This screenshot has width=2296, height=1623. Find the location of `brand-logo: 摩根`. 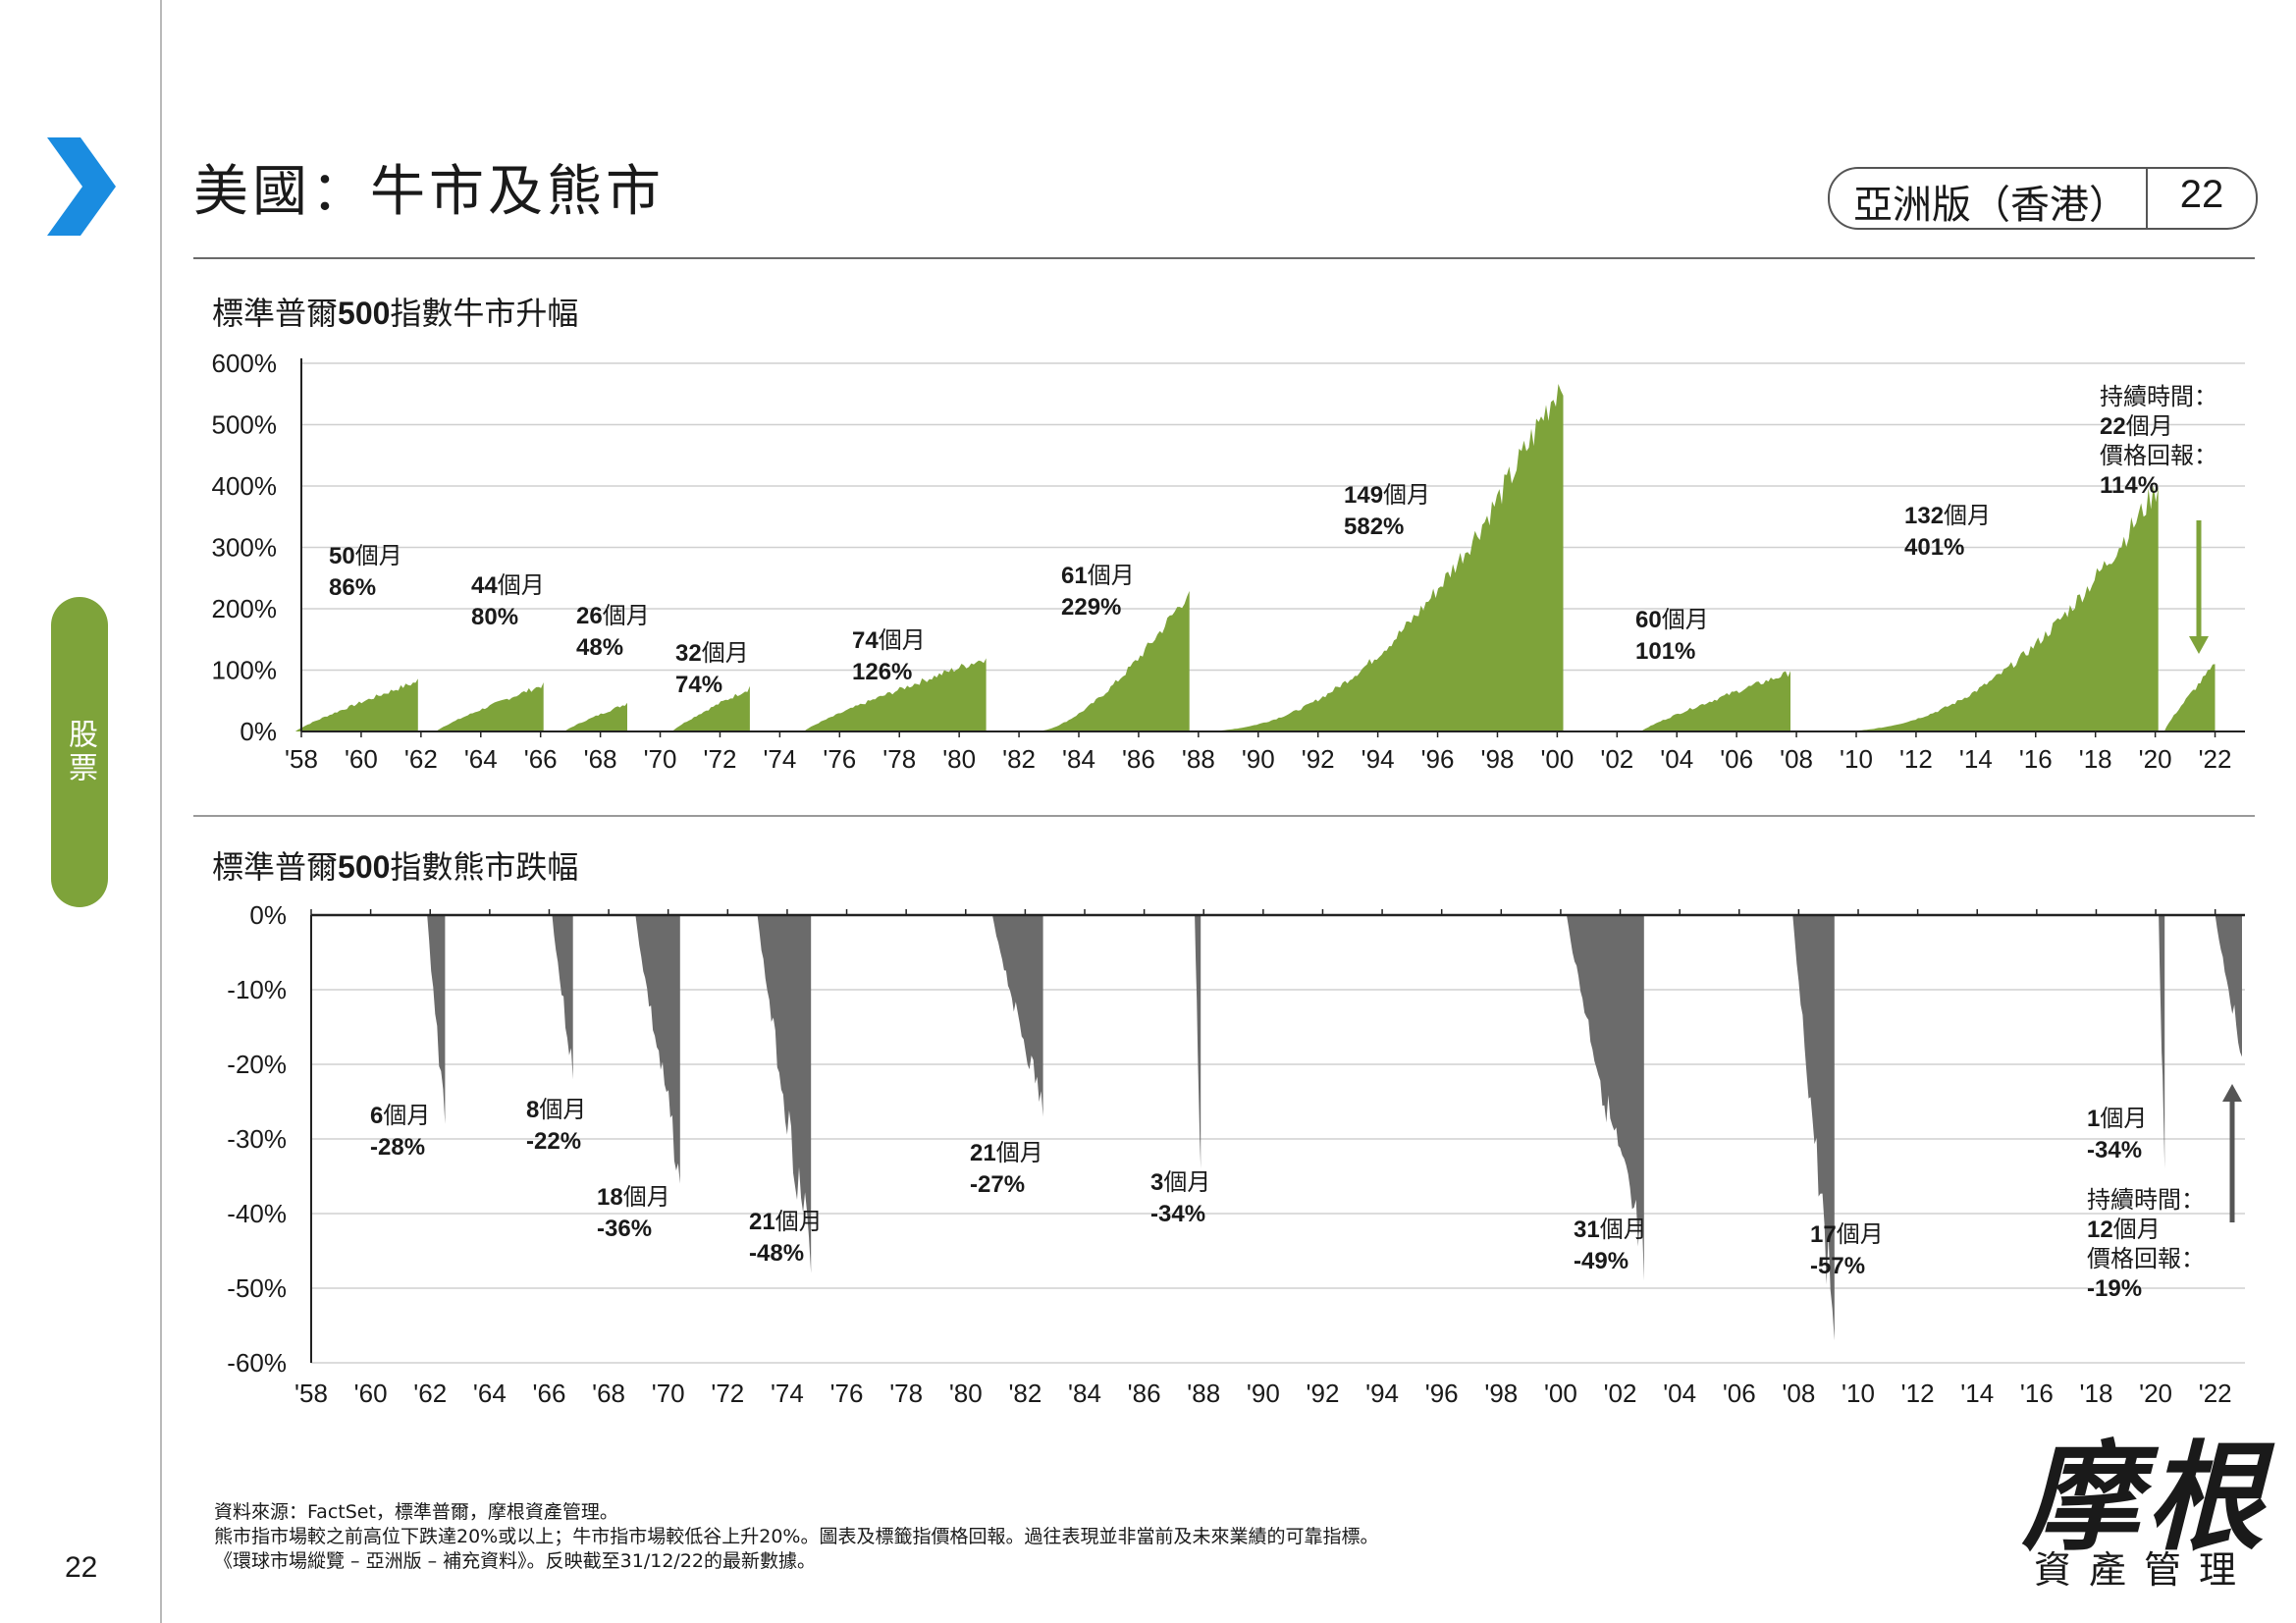

brand-logo: 摩根 is located at coordinates (2145, 1498).